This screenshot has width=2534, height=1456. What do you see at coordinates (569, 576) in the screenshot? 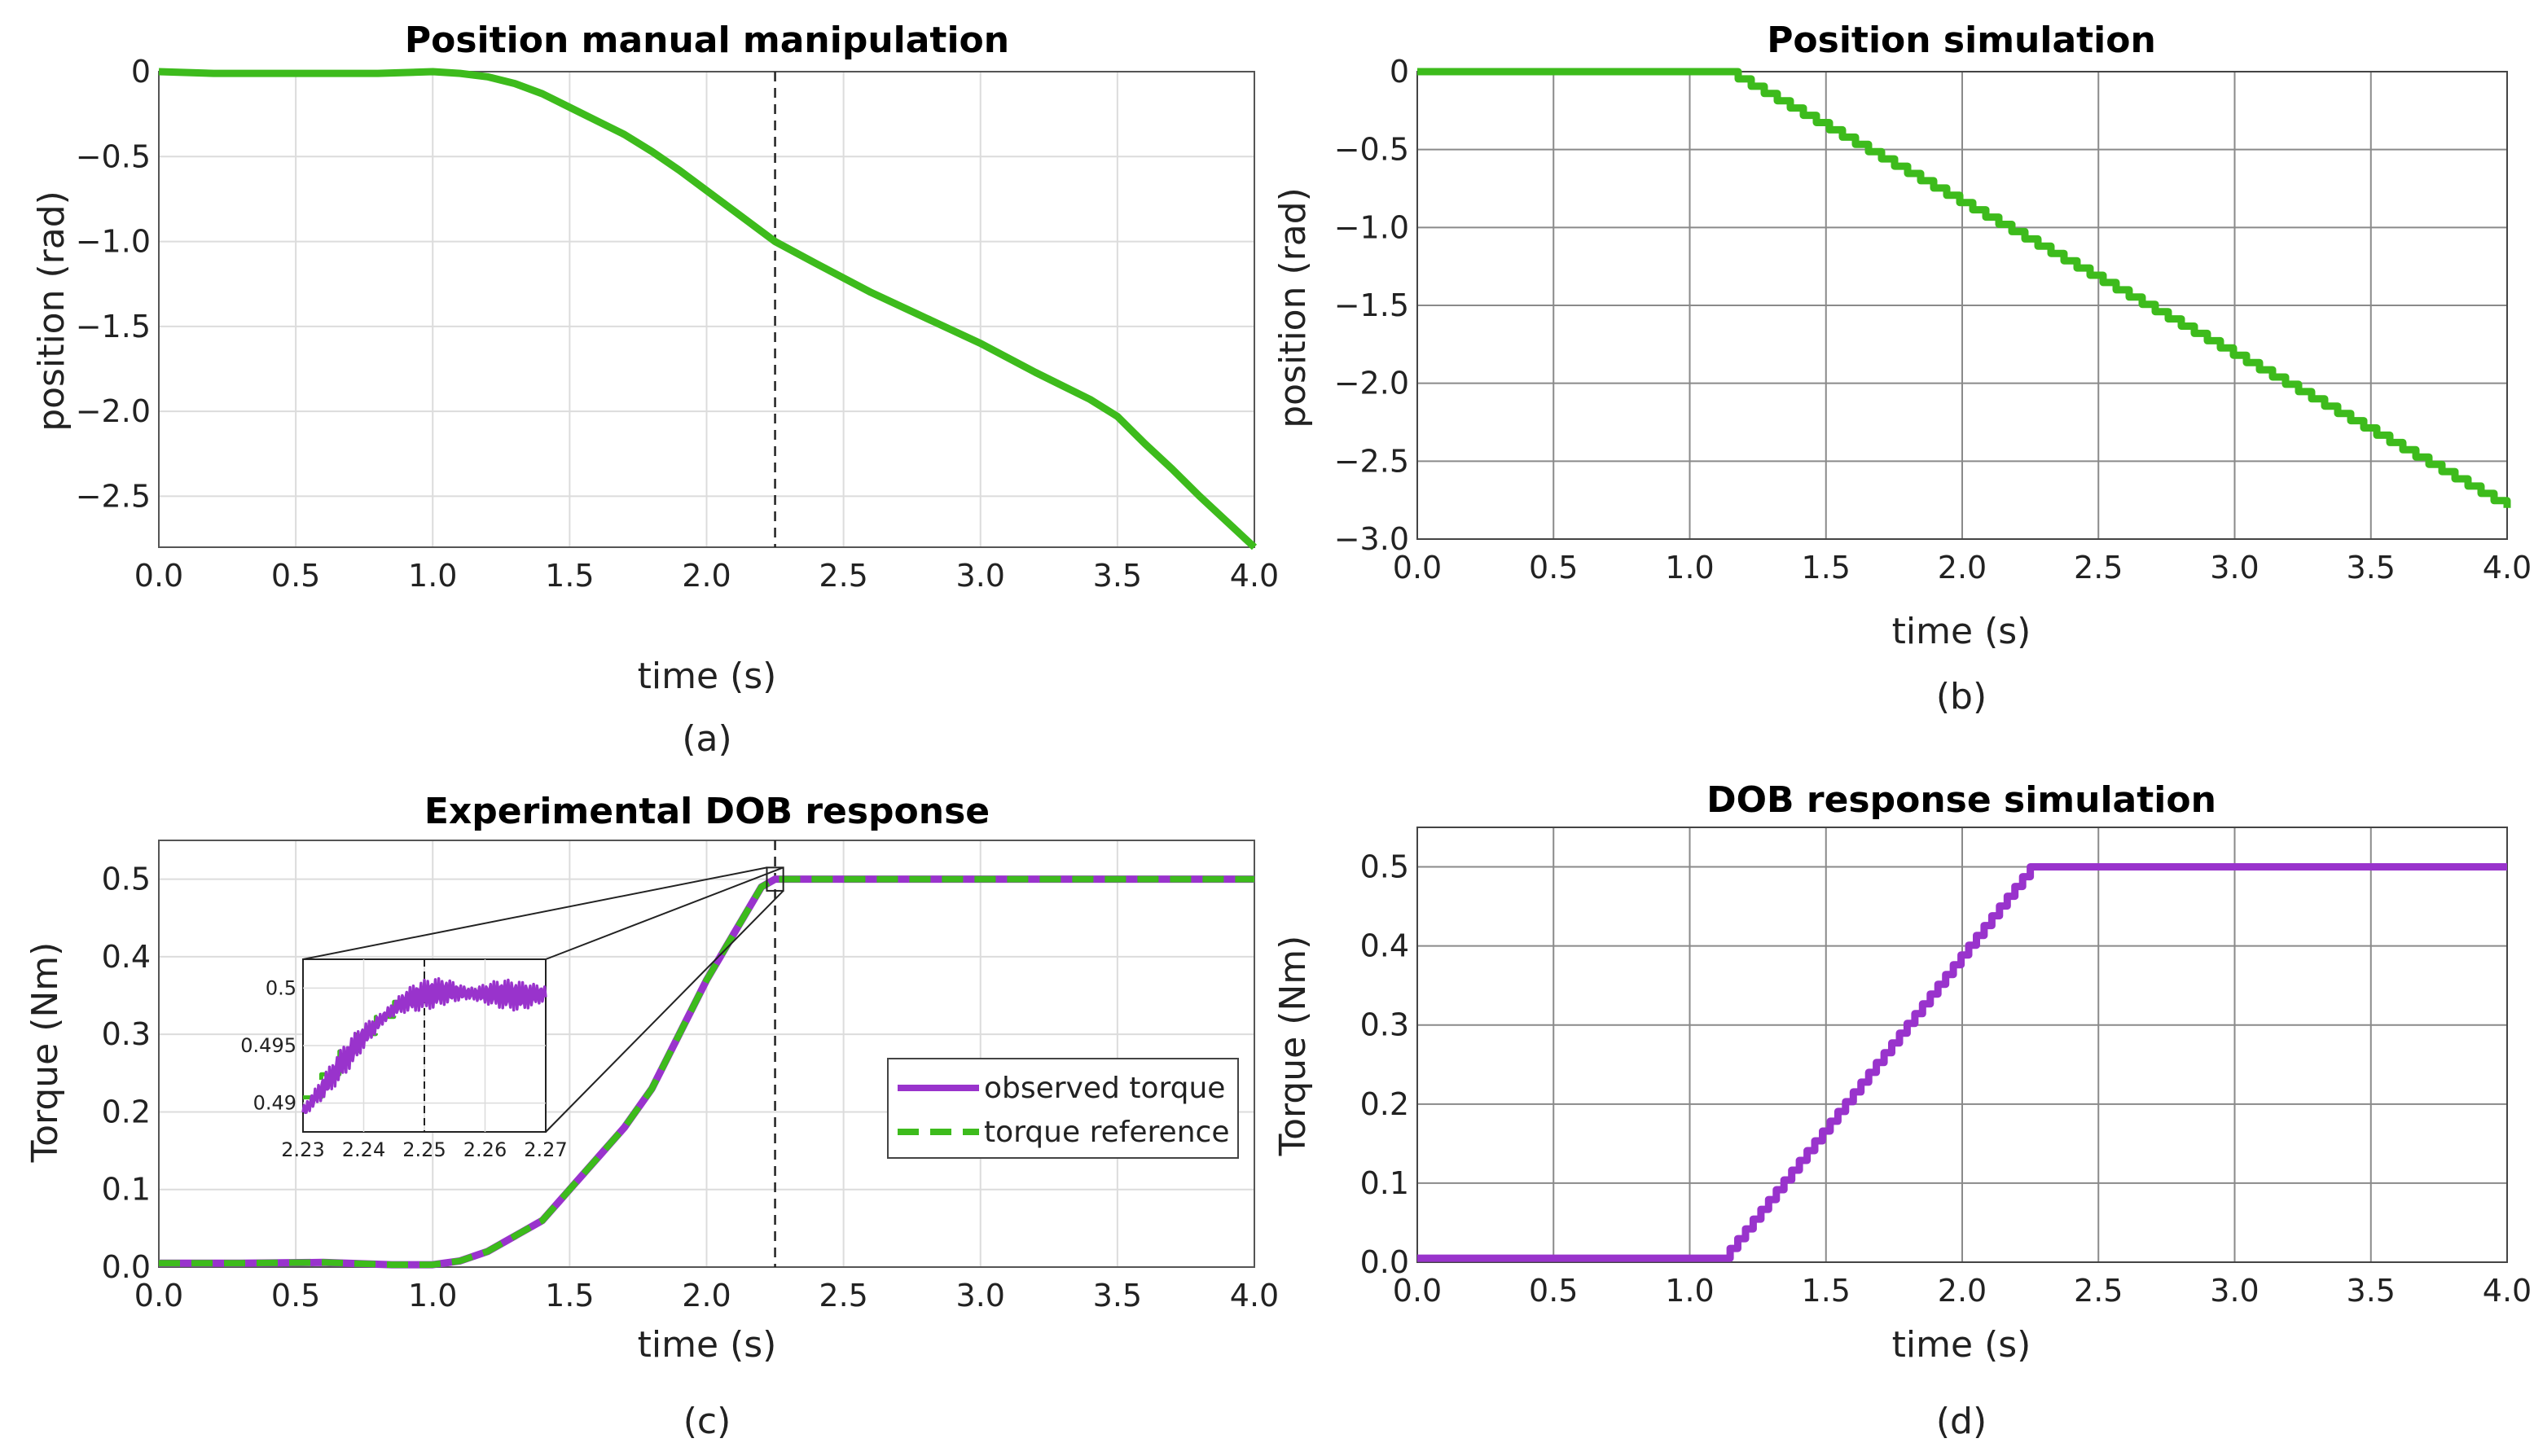
I see `panel-a-xtick-label: 1.5` at bounding box center [569, 576].